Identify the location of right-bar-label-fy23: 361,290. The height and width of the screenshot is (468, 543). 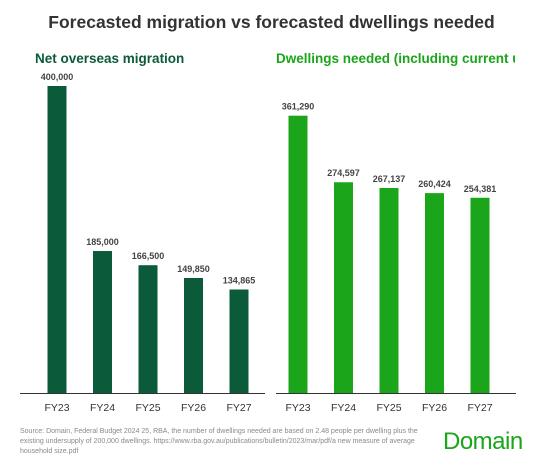
(298, 107).